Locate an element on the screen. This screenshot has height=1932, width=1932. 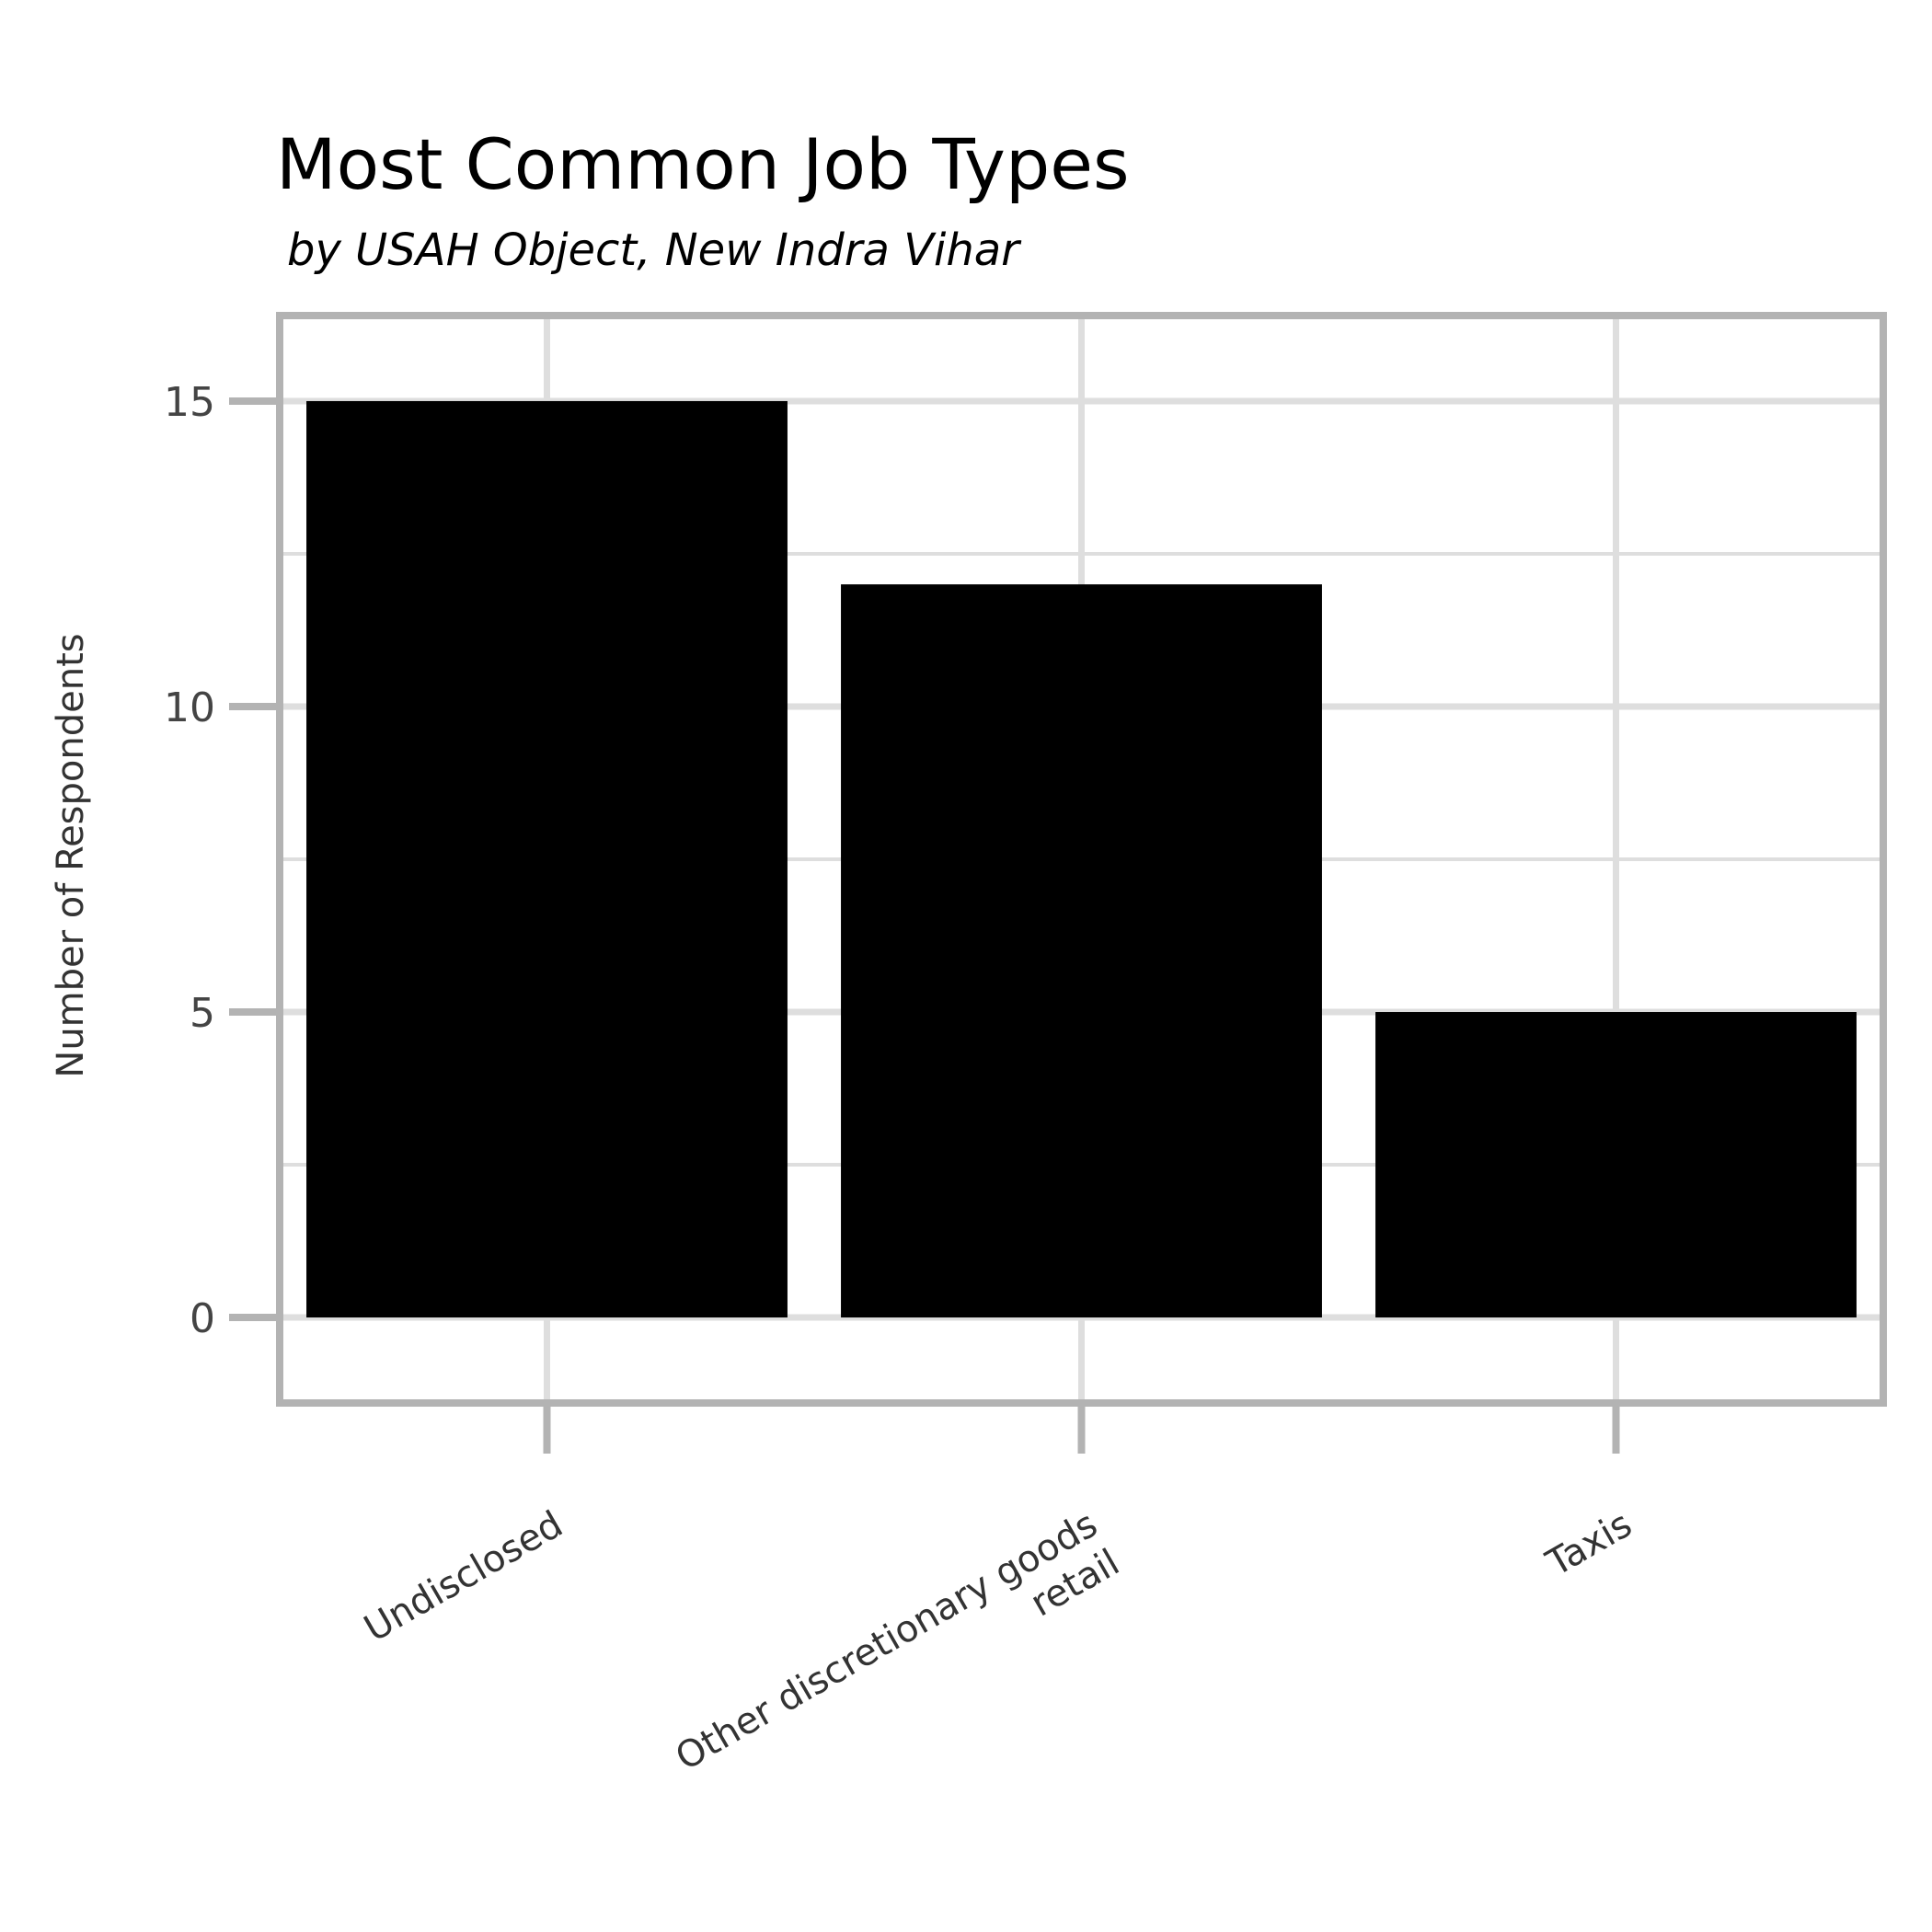
x-tick-label: Undisclosed is located at coordinates (463, 1576).